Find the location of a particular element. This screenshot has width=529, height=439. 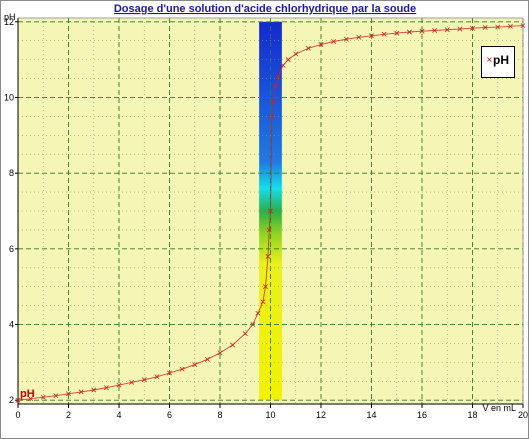

x-tick-label: 10 is located at coordinates (270, 415).